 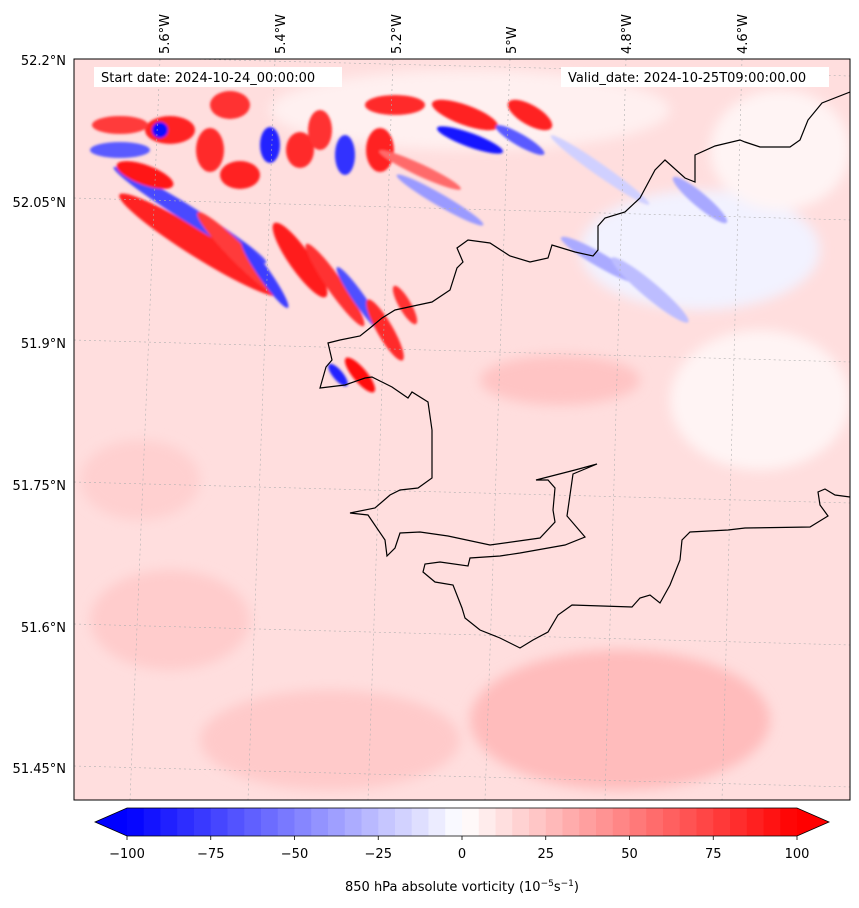 I want to click on lat-label: 51.9°N, so click(x=43, y=344).